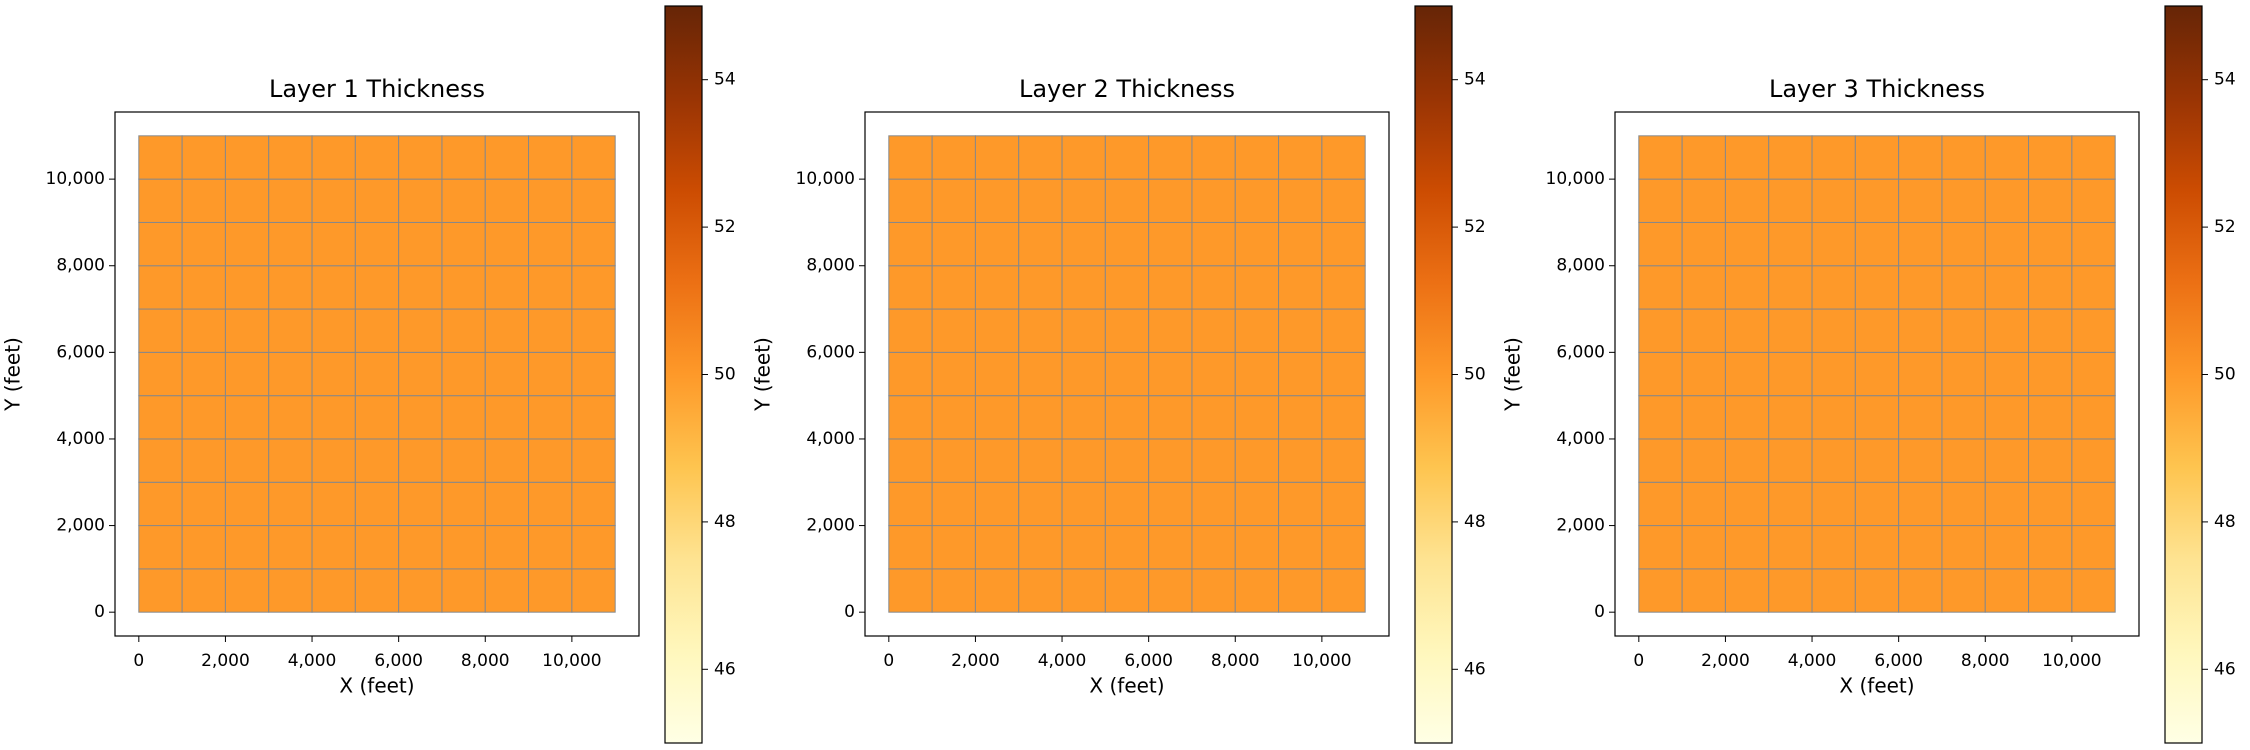 This screenshot has width=2250, height=750. What do you see at coordinates (1877, 89) in the screenshot?
I see `chart-title: Layer 3 Thickness` at bounding box center [1877, 89].